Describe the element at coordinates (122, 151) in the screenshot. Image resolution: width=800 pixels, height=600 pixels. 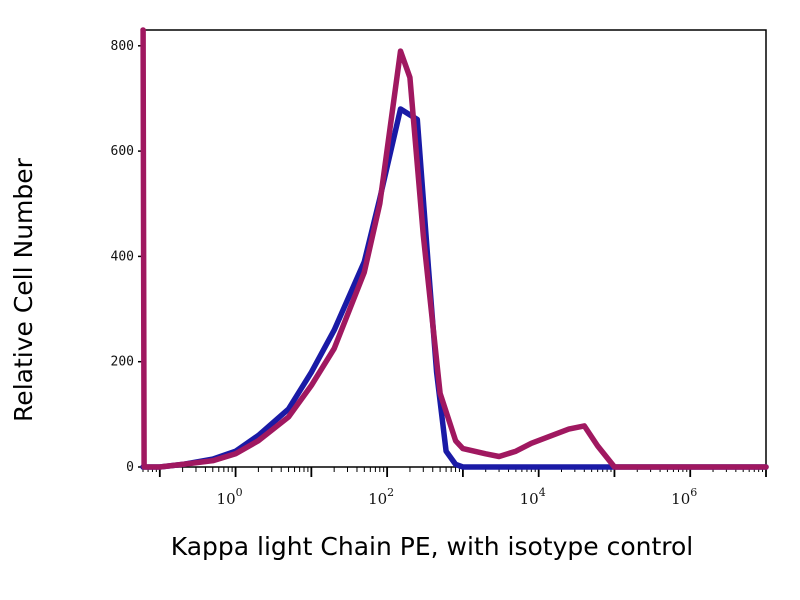
I see `y-tick-label: 600` at that location.